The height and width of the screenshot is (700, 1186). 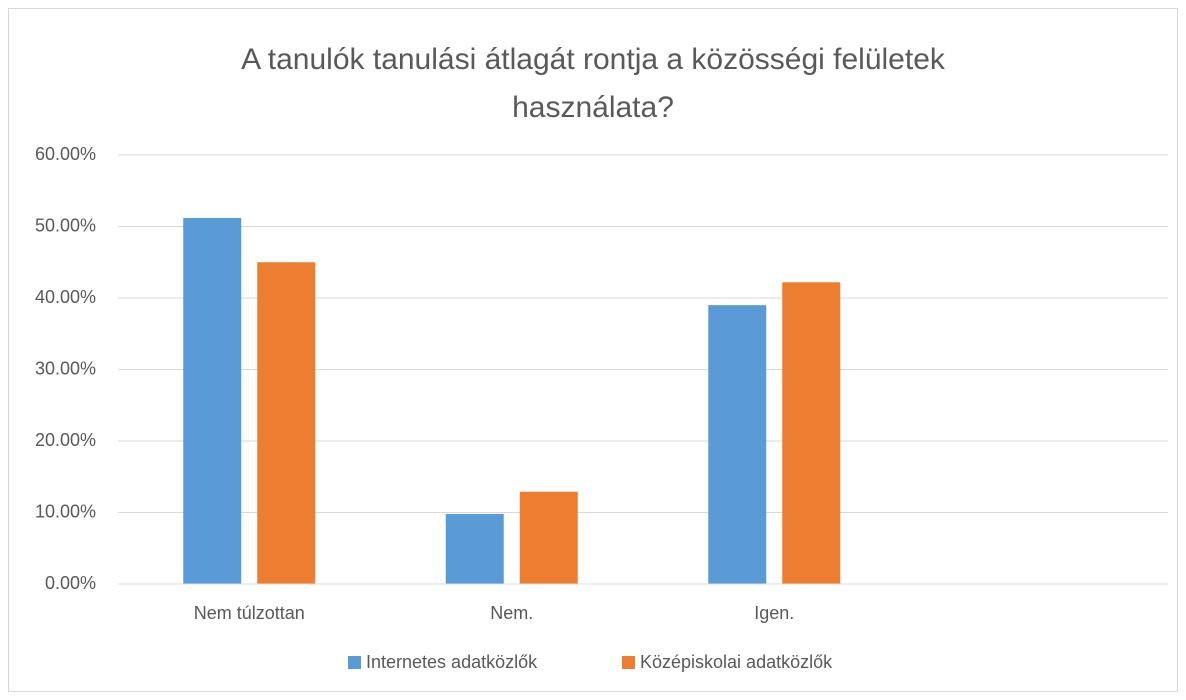 I want to click on y-tick-label: 20.00%, so click(x=65, y=440).